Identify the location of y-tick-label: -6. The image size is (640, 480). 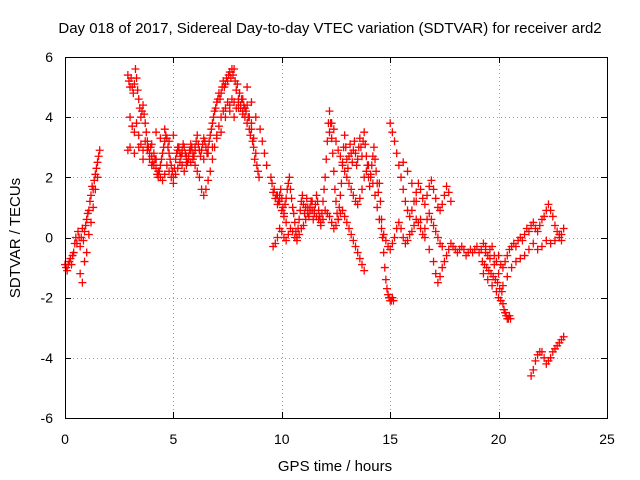
(47, 418).